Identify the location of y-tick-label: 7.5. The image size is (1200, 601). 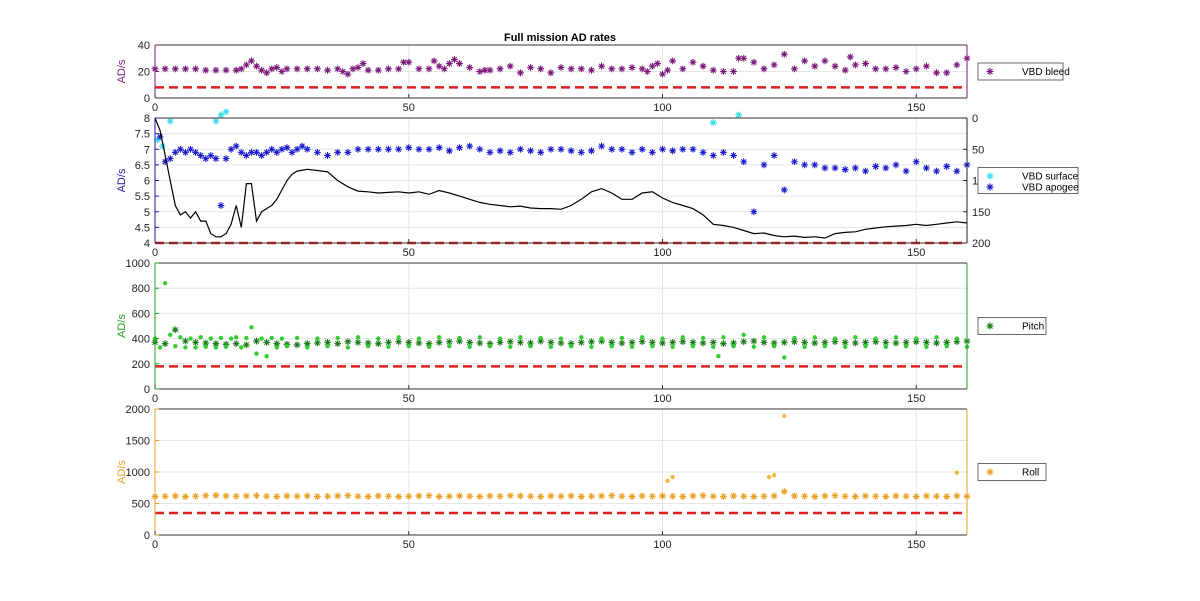
(142, 135).